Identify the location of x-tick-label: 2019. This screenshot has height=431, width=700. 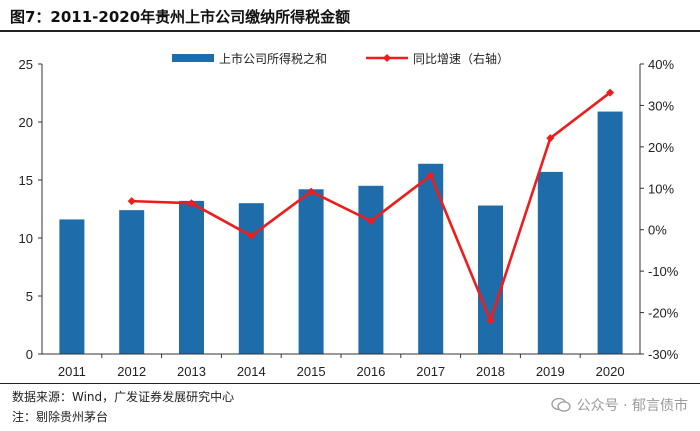
(550, 371).